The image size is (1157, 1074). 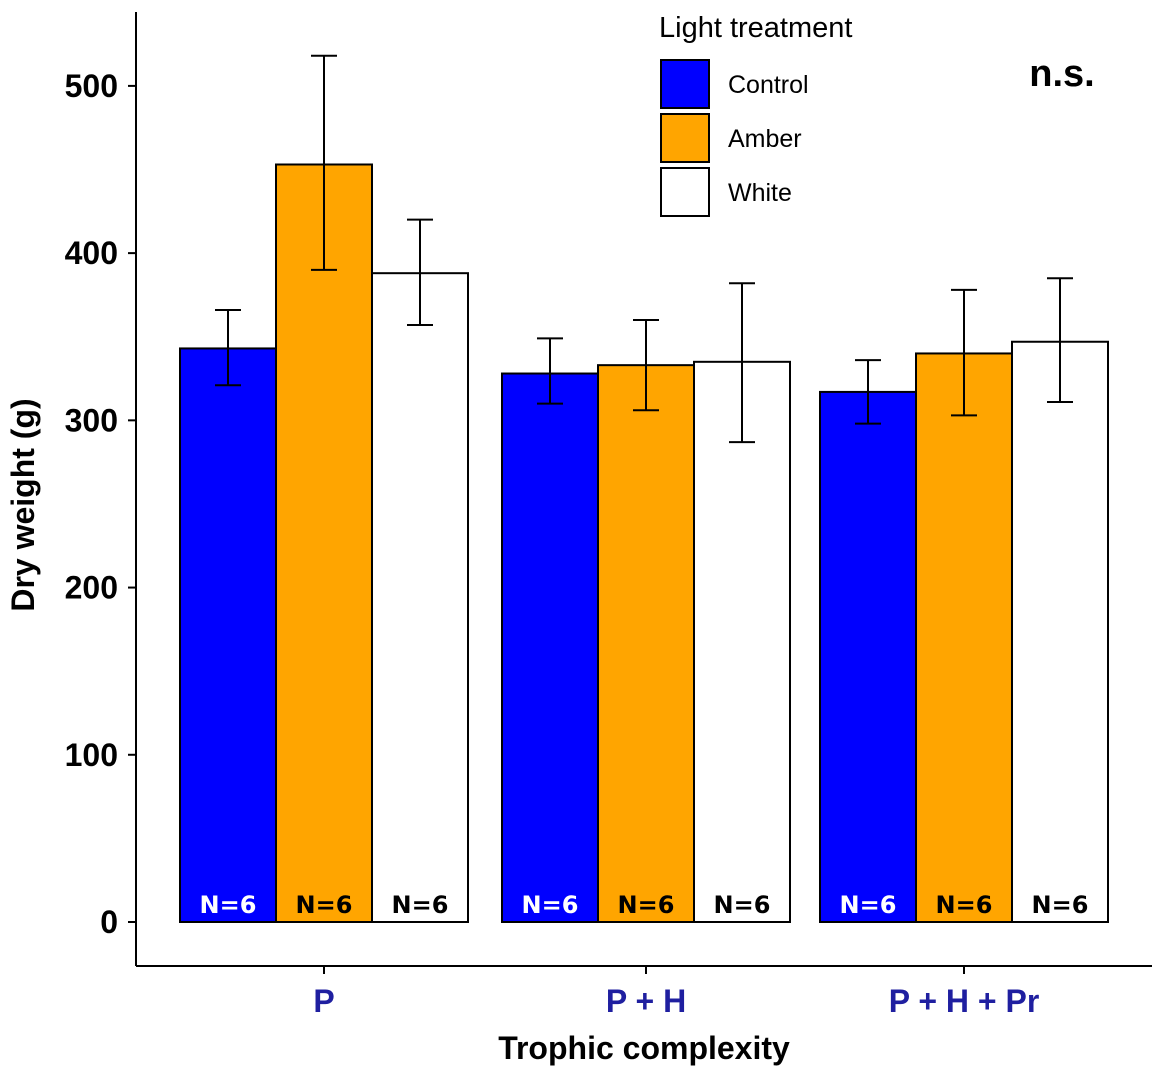 I want to click on y-tick-label: 500, so click(x=91, y=86).